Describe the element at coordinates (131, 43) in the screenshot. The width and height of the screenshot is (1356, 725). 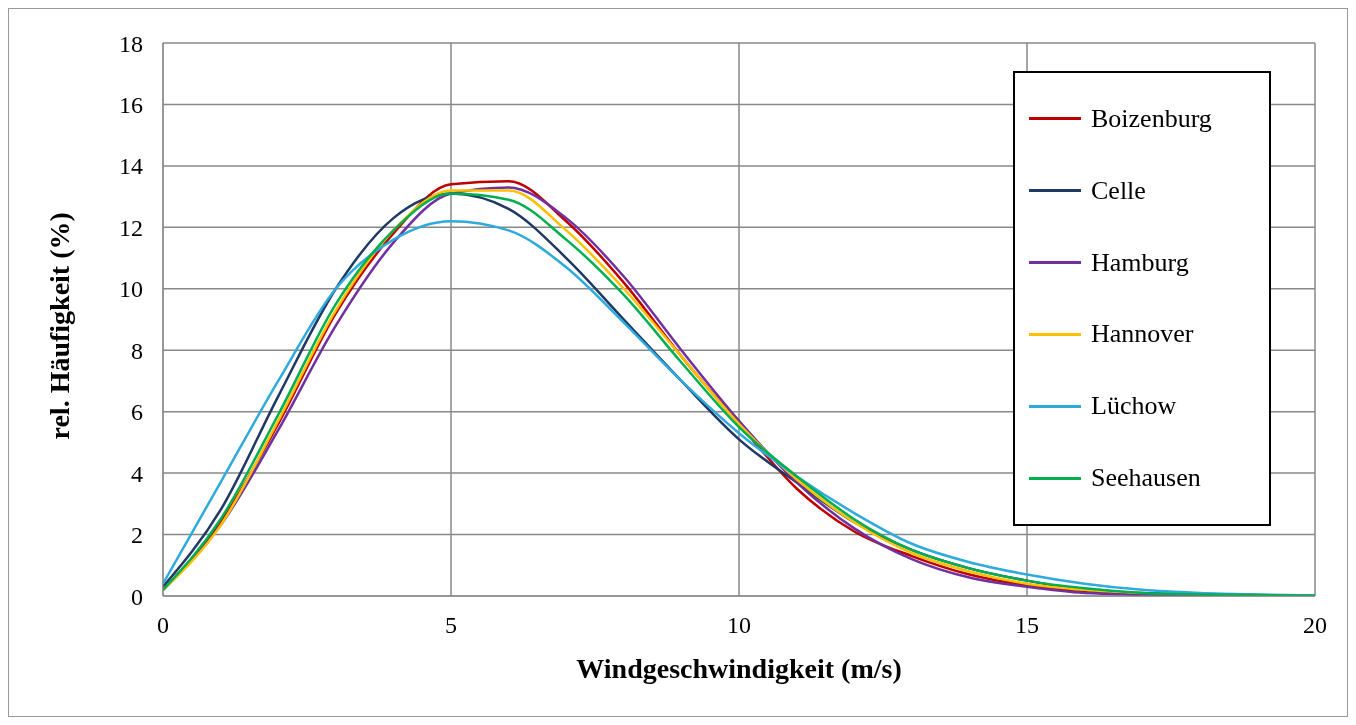
I see `y-tick-label: 18` at that location.